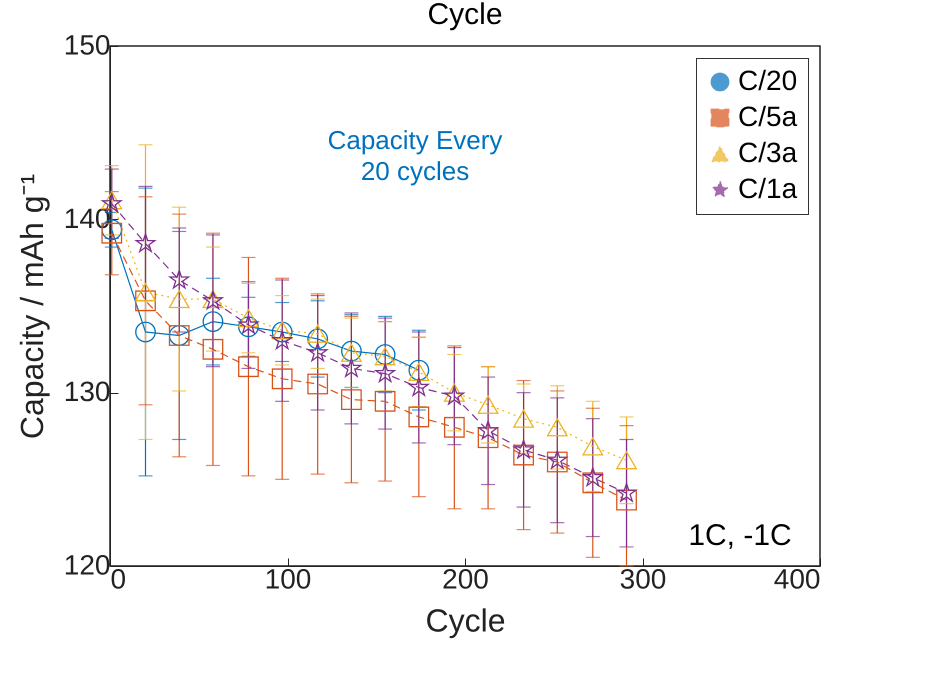  I want to click on y-tick-label: 150, so click(87, 45).